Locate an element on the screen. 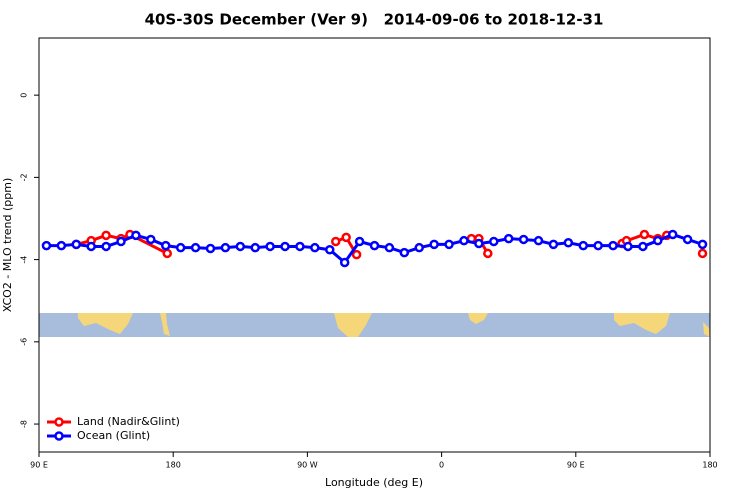 The height and width of the screenshot is (500, 750). y-tick-label: -6 is located at coordinates (24, 342).